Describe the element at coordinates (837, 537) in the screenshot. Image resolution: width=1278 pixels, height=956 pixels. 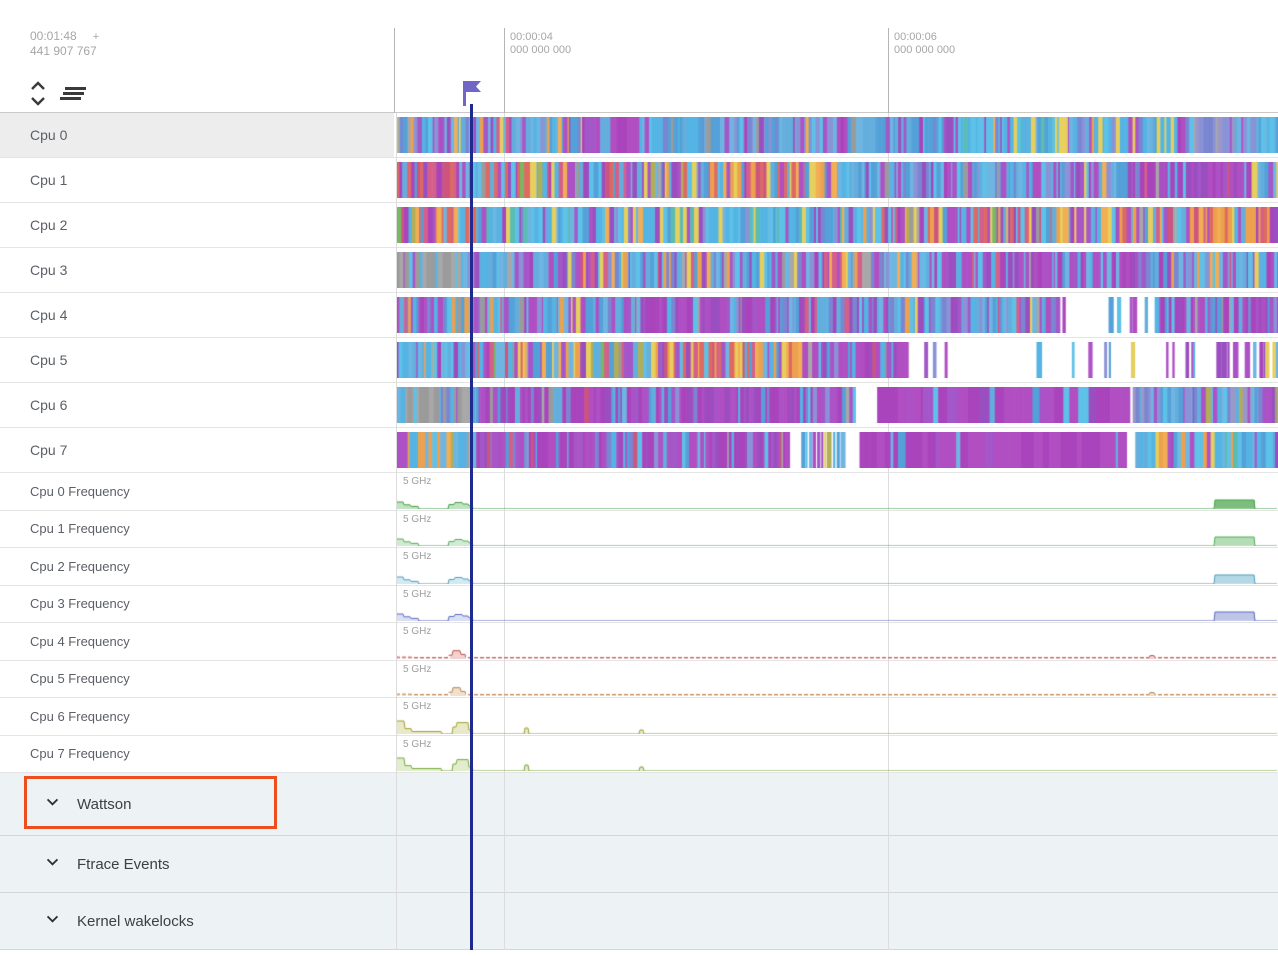
I see `freq-counter-cpu-1-frequency` at that location.